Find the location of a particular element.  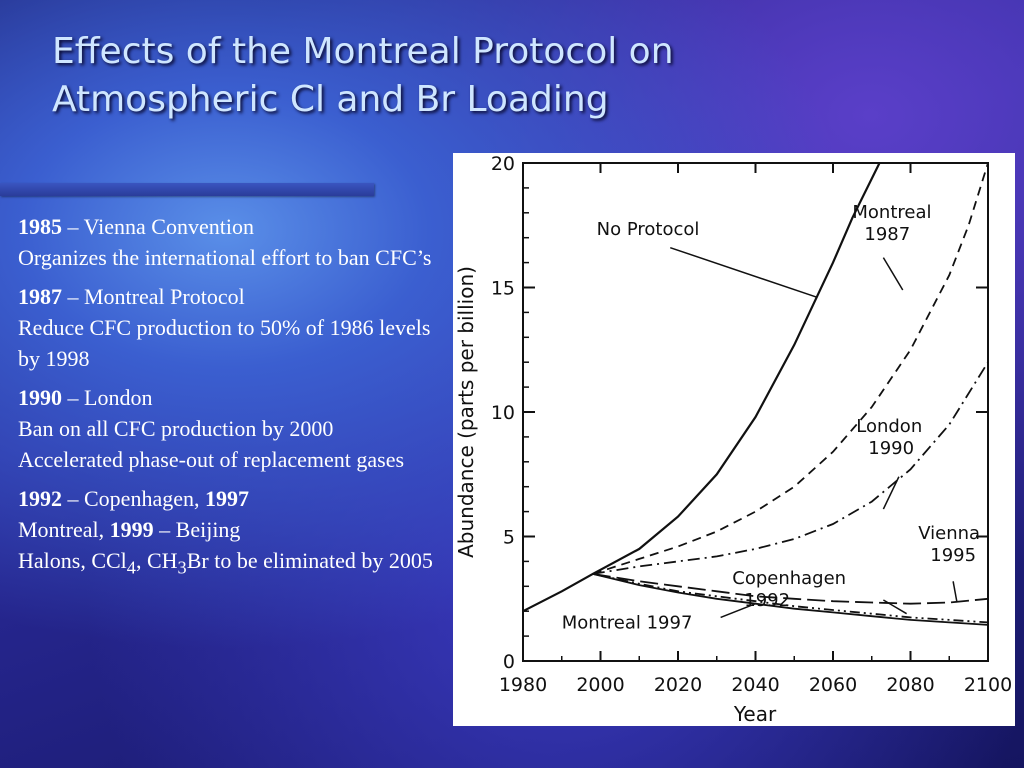

annotation-montreal-1987: Montreal is located at coordinates (891, 212).